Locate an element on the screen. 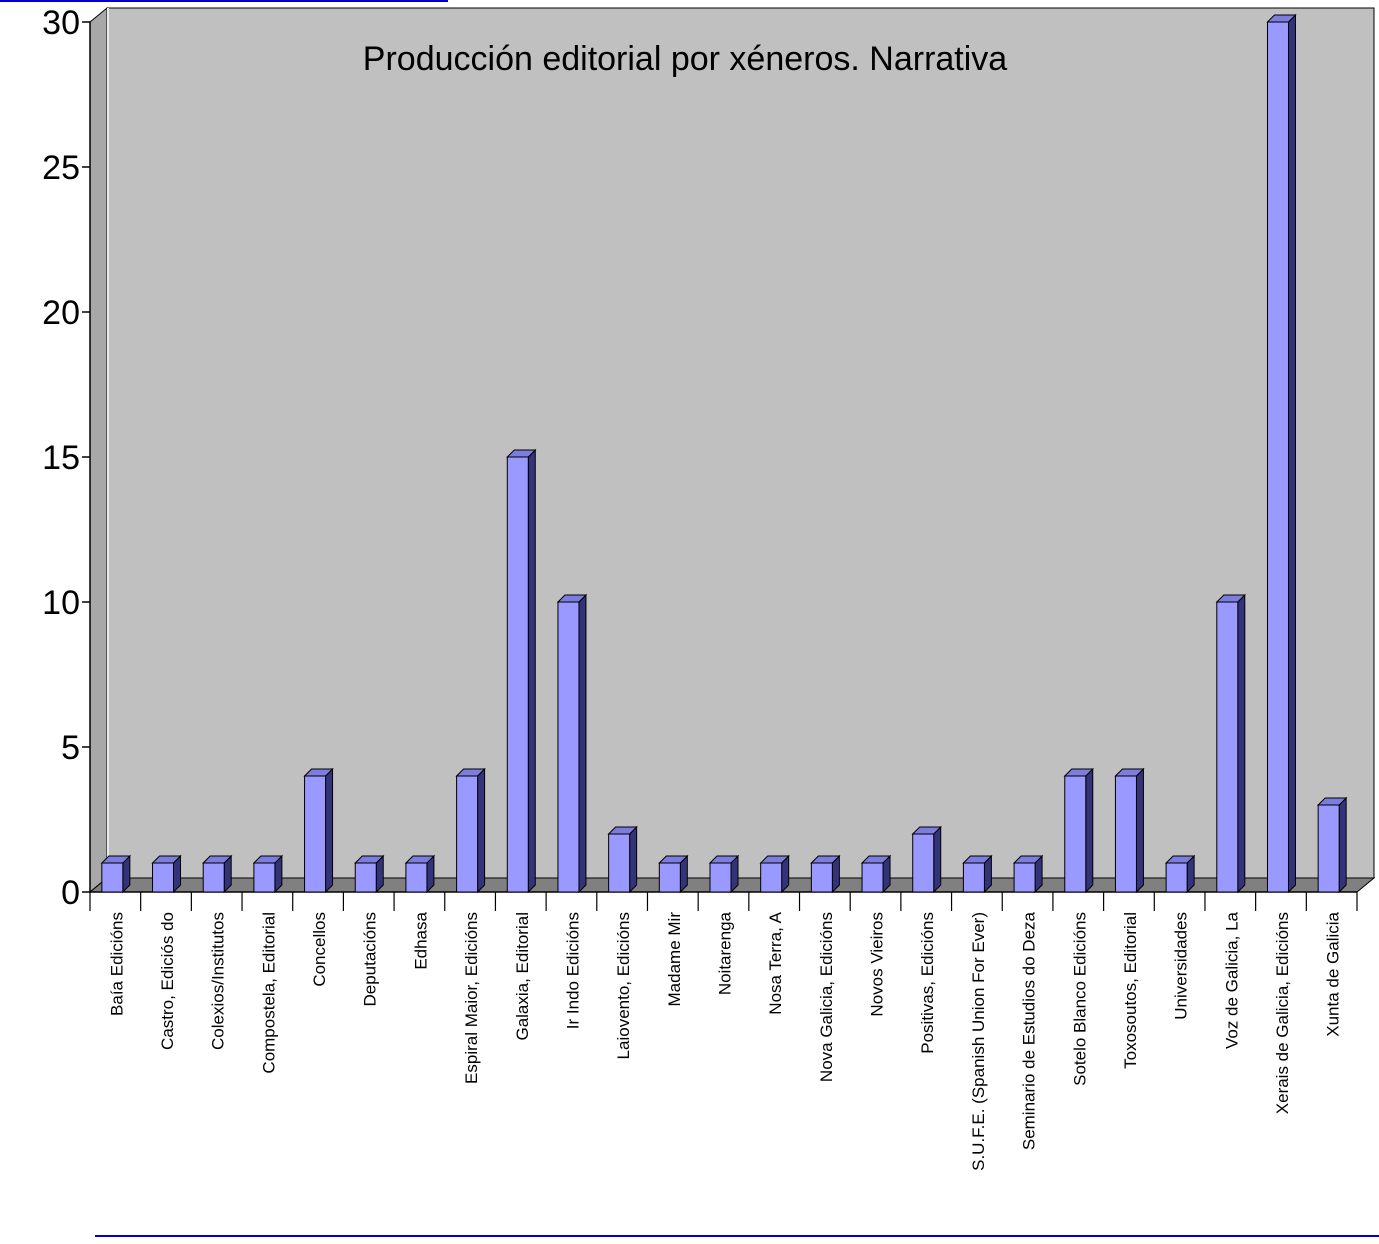 Image resolution: width=1379 pixels, height=1244 pixels. y-tick-label: 20 is located at coordinates (61, 313).